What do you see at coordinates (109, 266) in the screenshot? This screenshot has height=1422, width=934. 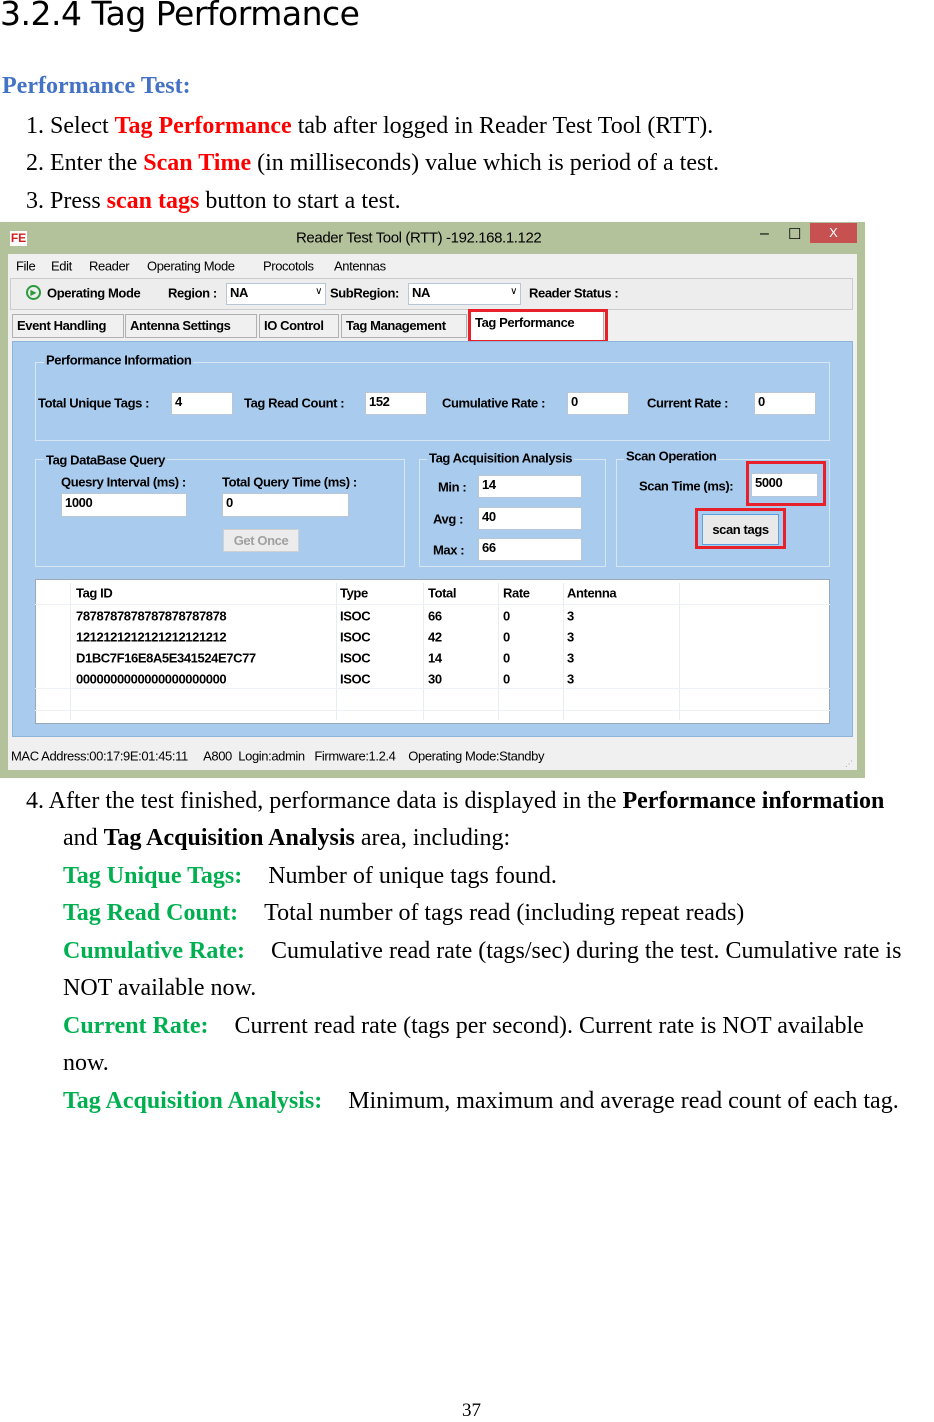 I see `menu-reader: Reader` at bounding box center [109, 266].